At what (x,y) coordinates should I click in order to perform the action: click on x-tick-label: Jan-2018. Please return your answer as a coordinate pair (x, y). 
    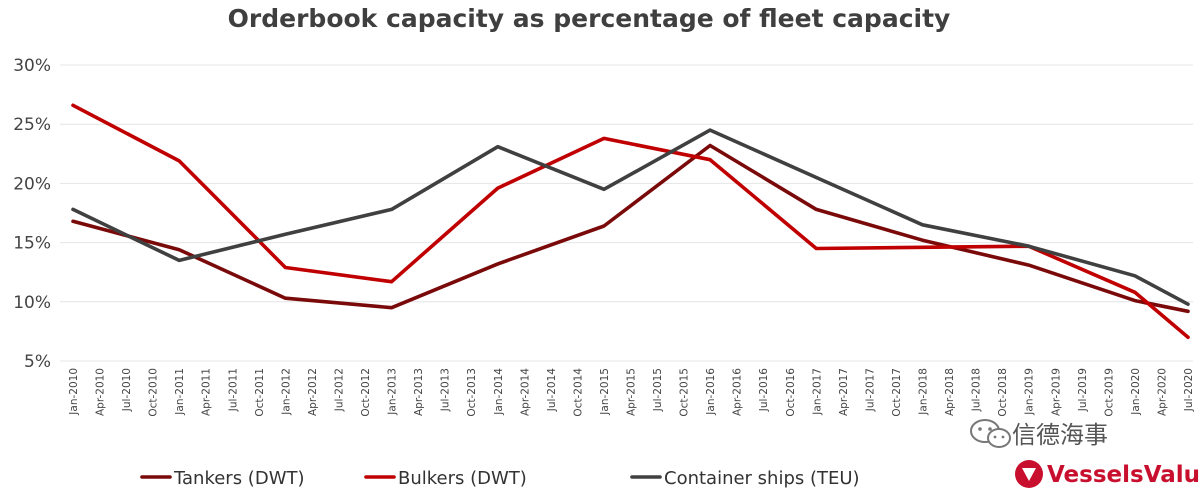
    Looking at the image, I should click on (924, 392).